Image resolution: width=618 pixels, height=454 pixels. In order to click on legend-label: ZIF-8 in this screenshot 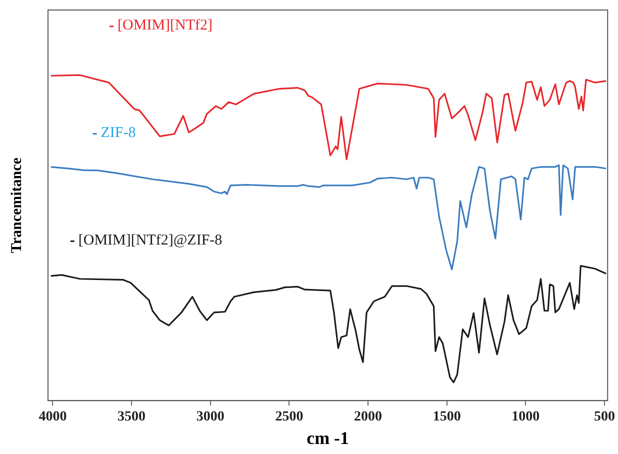, I will do `click(118, 132)`.